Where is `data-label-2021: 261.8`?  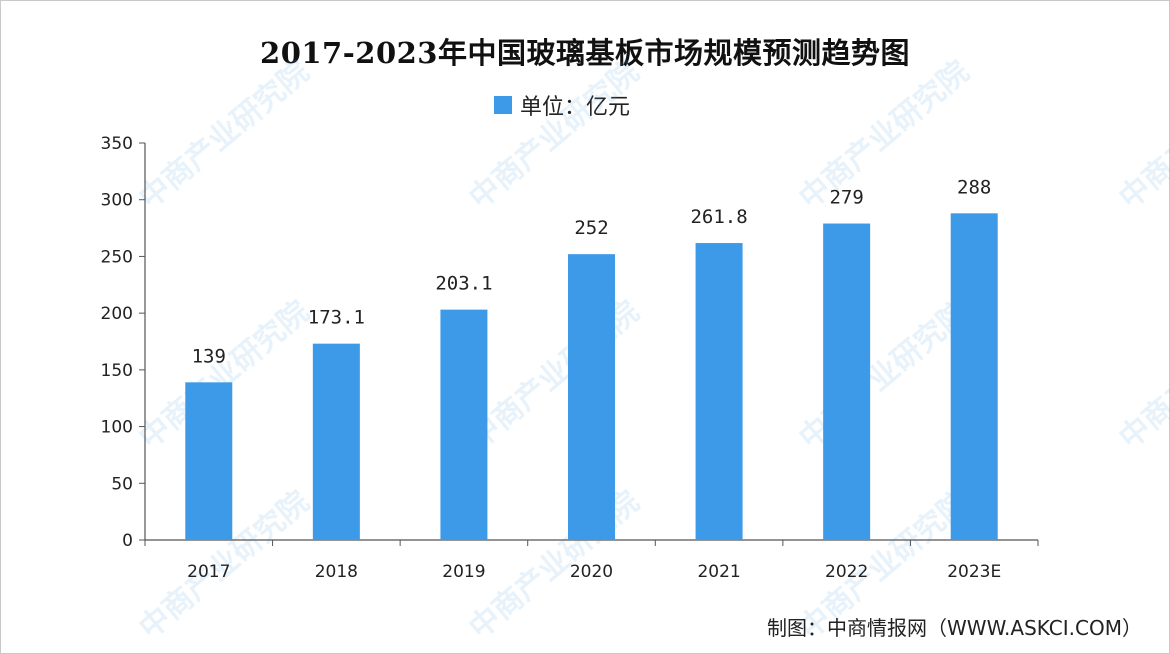
data-label-2021: 261.8 is located at coordinates (718, 217).